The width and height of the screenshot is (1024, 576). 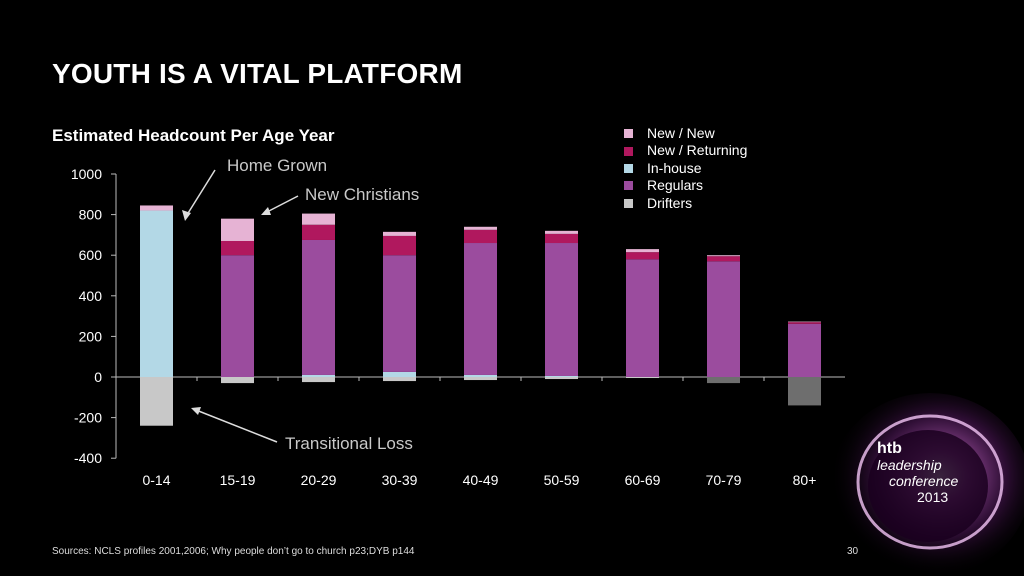 What do you see at coordinates (266, 211) in the screenshot?
I see `new-christians-arrowhead` at bounding box center [266, 211].